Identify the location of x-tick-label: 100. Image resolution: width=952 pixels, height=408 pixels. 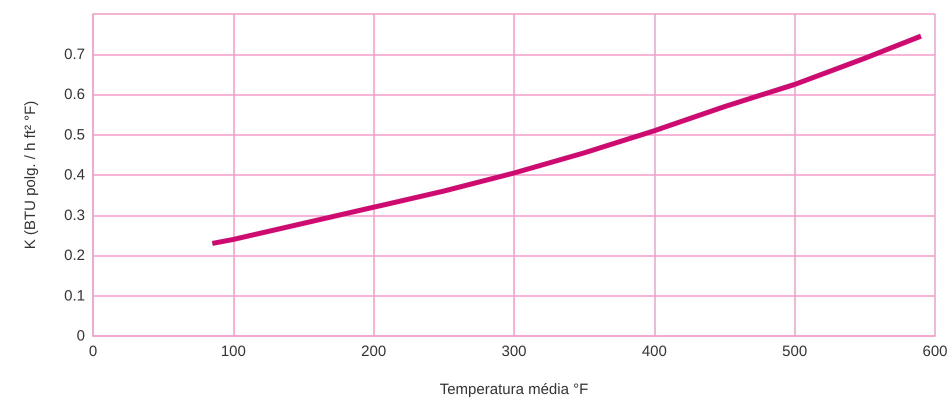
(233, 351).